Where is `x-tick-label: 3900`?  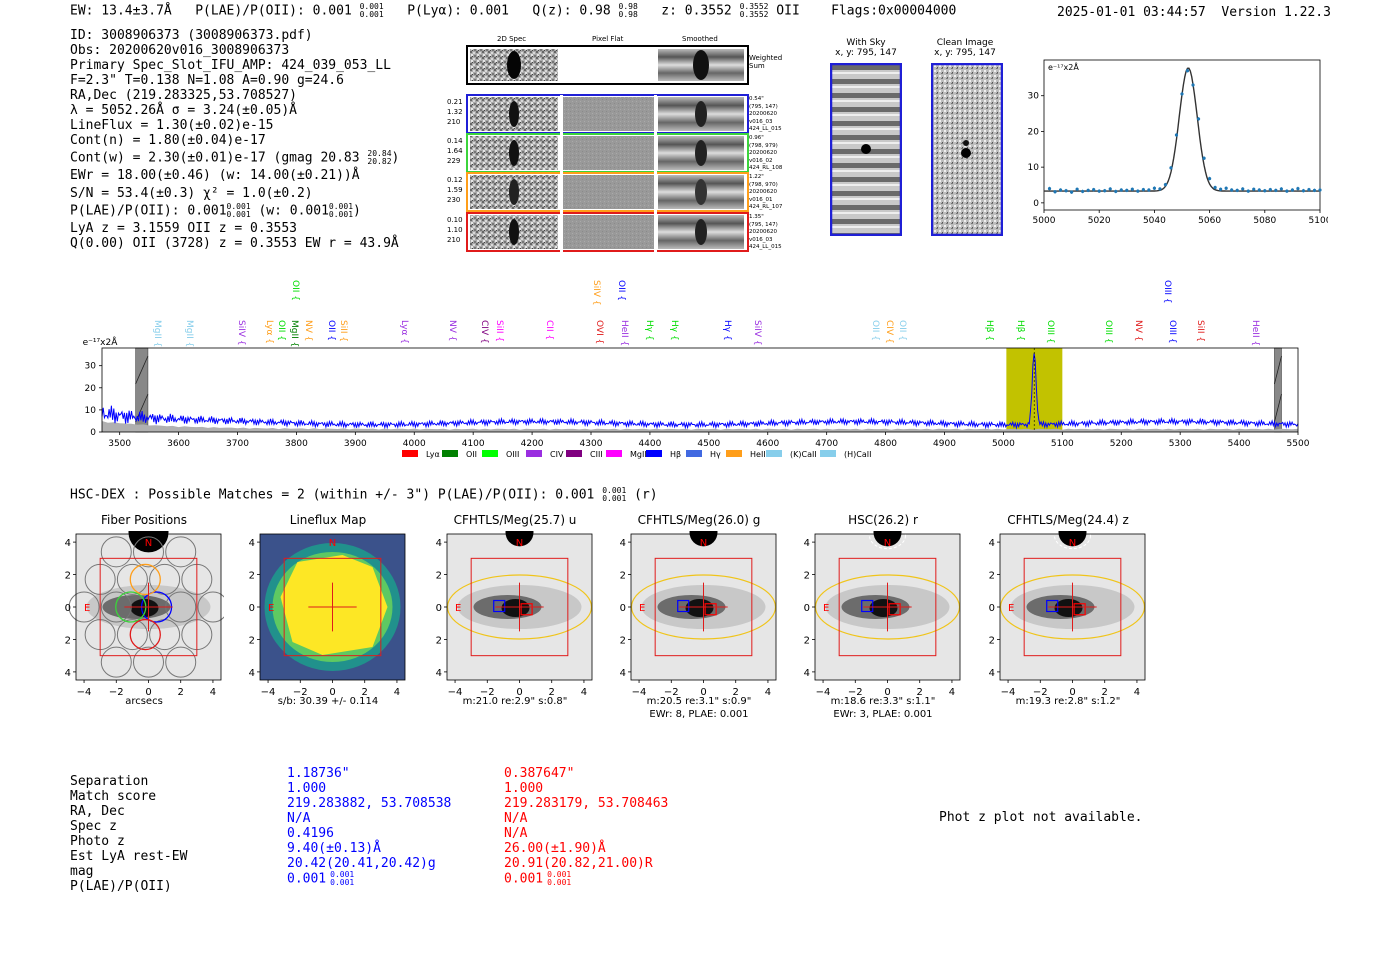 x-tick-label: 3900 is located at coordinates (355, 444).